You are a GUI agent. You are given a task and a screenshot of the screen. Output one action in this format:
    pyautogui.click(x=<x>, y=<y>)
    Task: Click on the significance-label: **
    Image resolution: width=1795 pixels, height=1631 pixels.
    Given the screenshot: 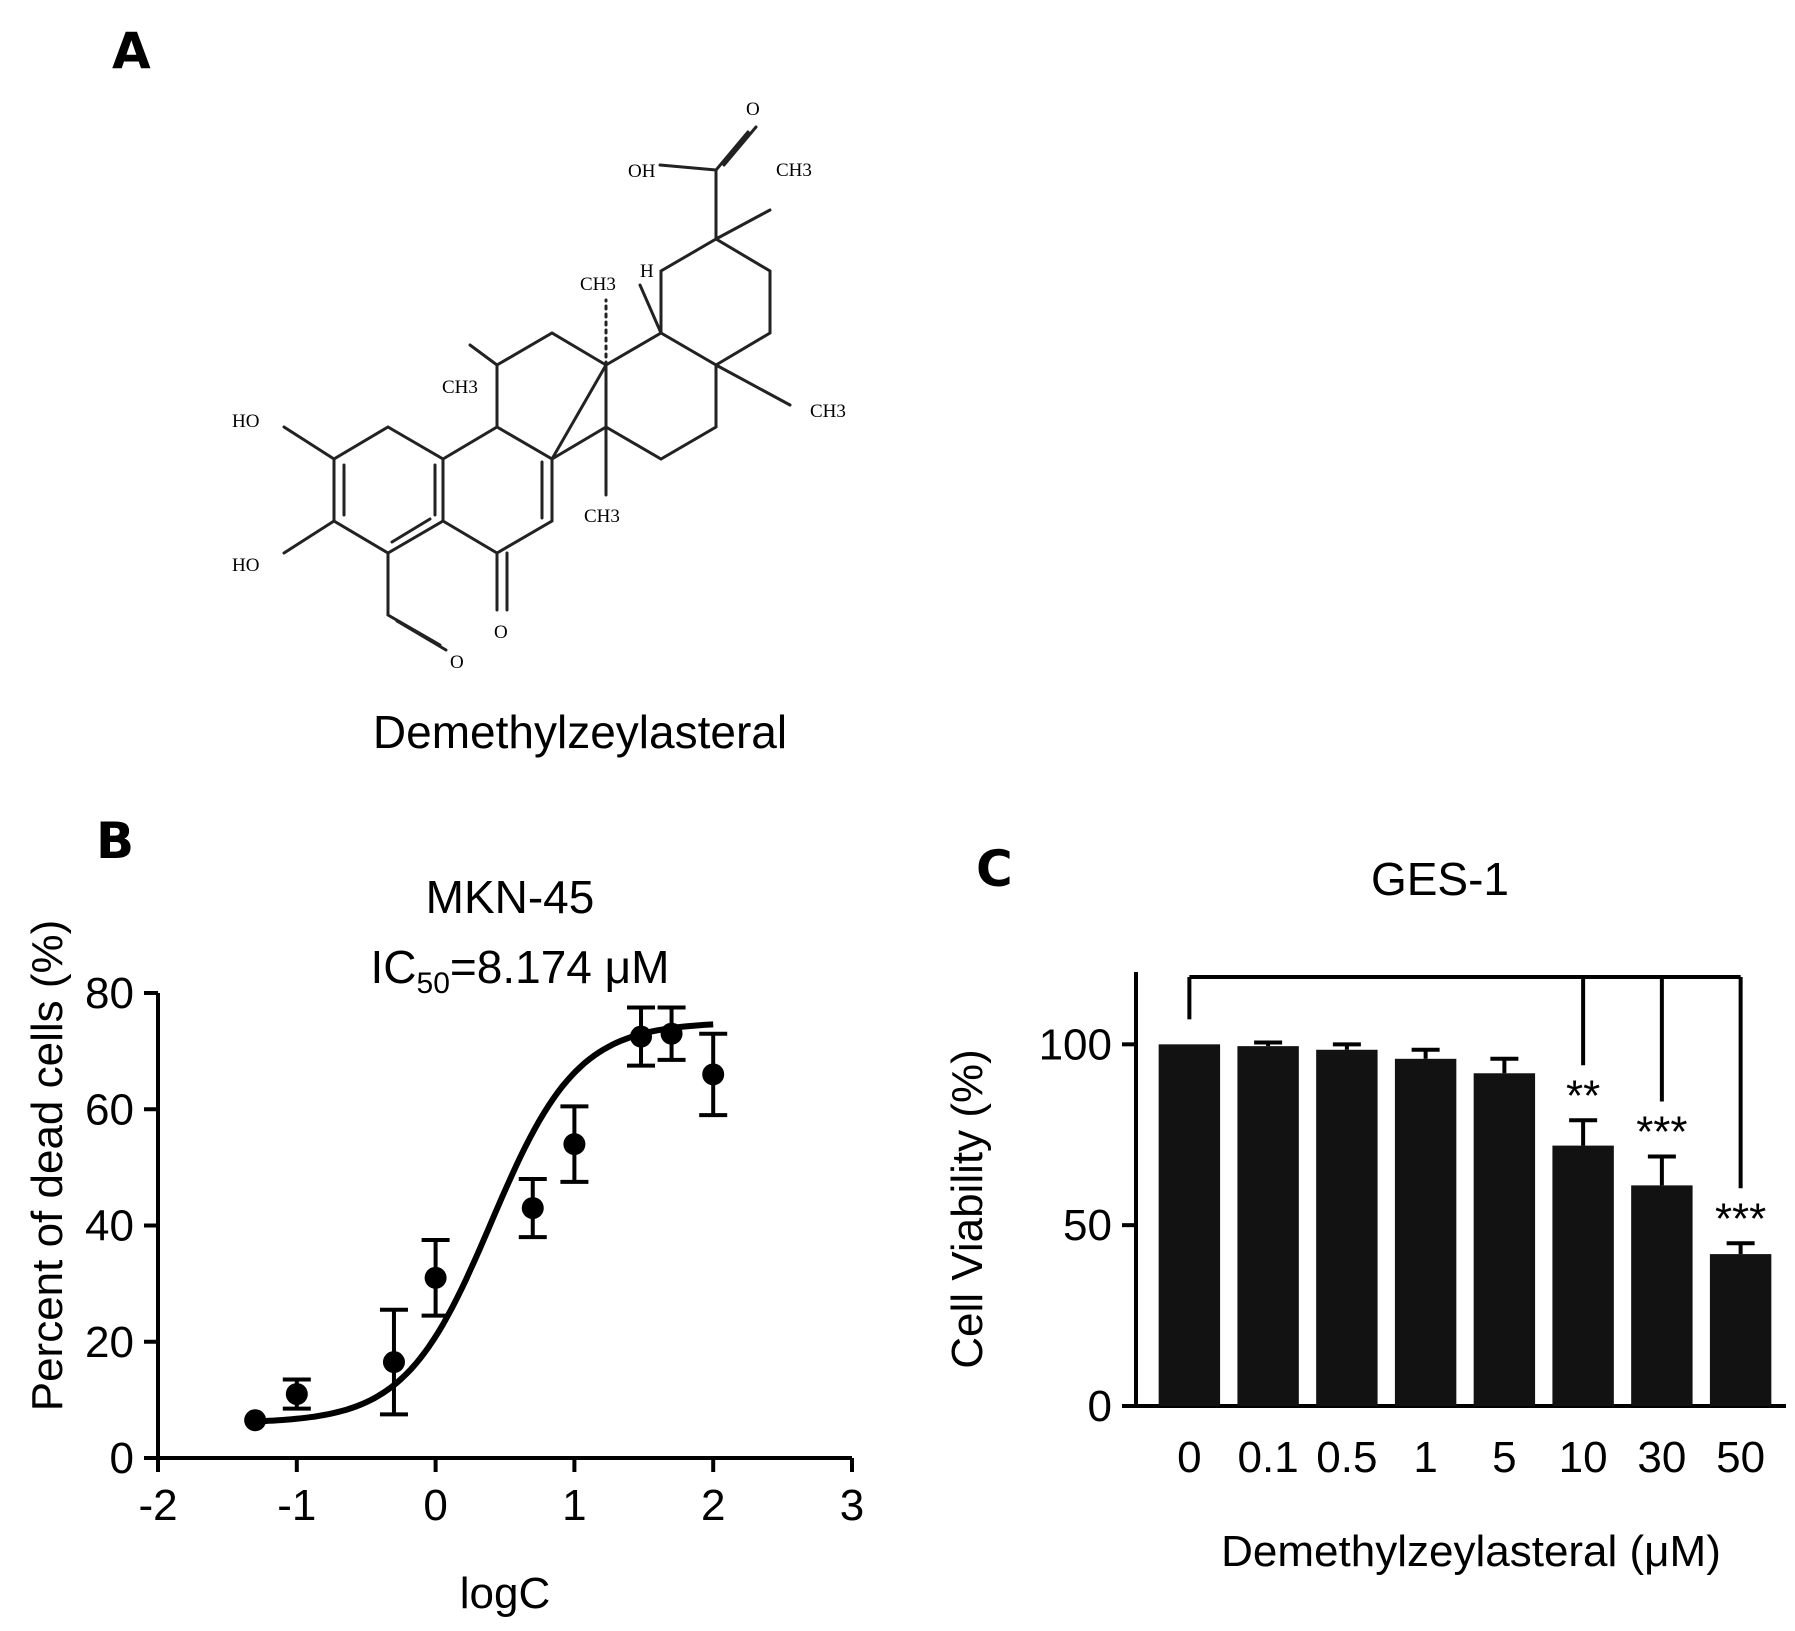 What is the action you would take?
    pyautogui.click(x=1583, y=1095)
    